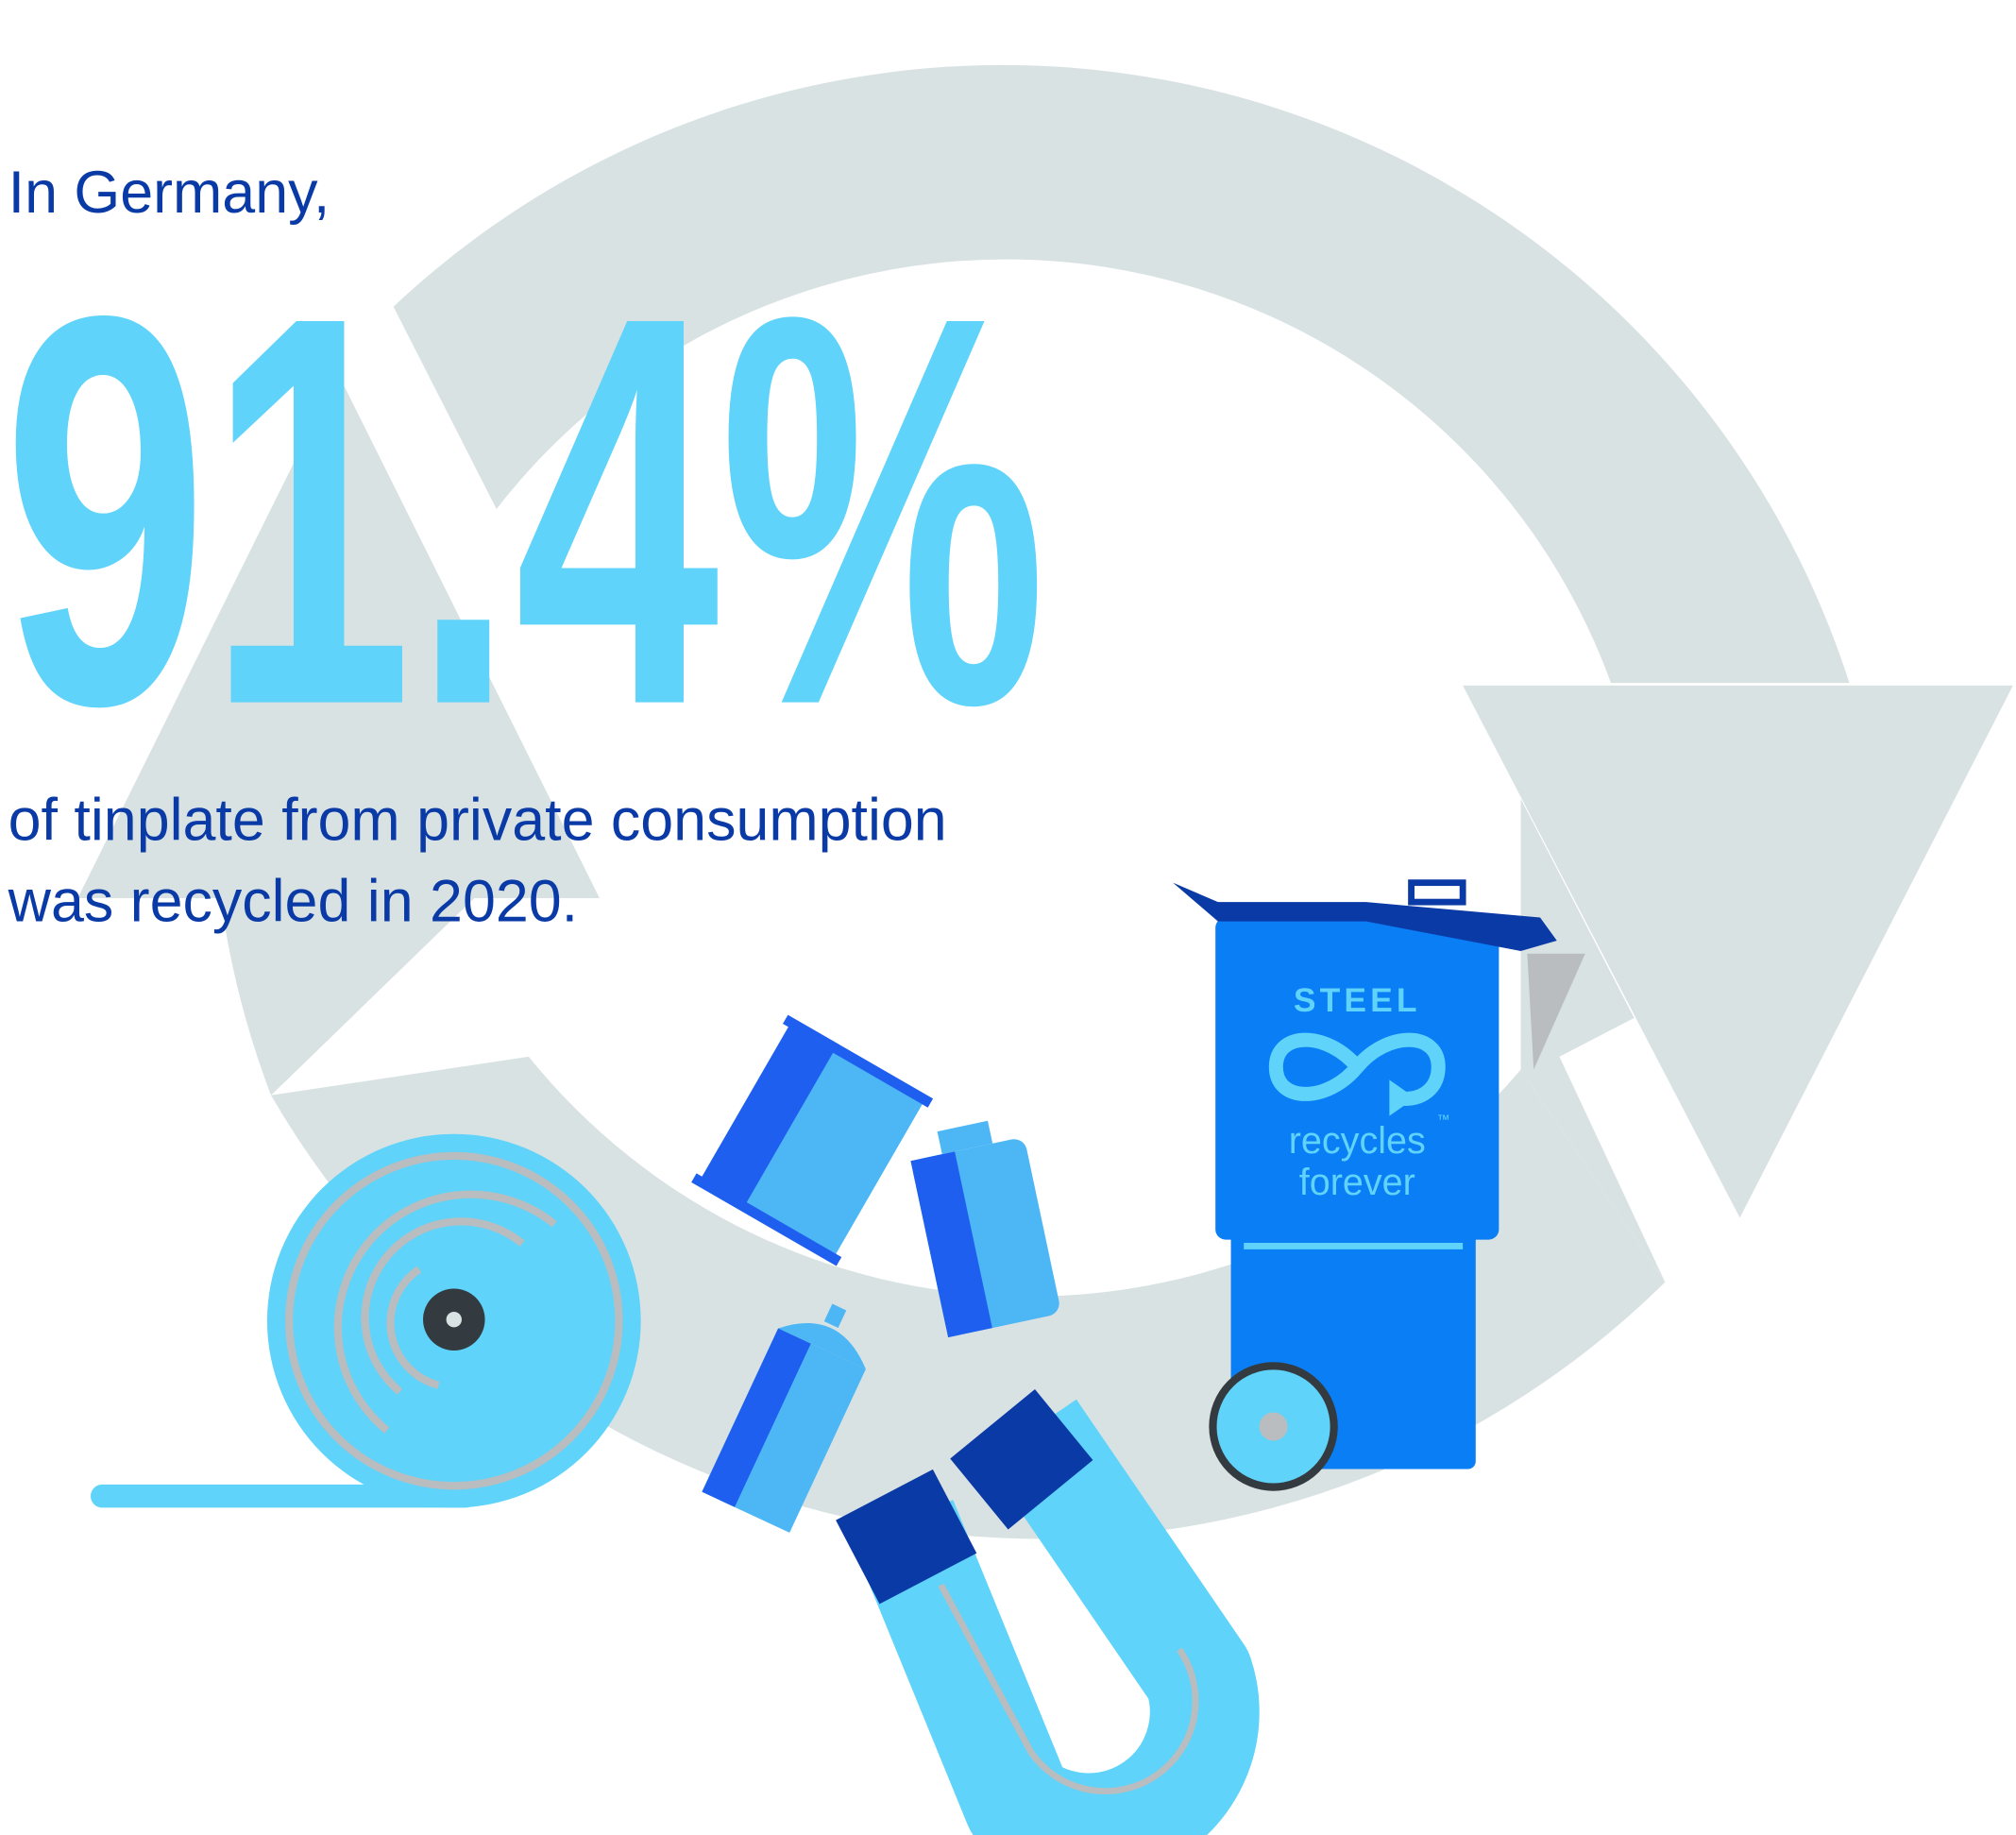  I want to click on recycling-bin: STEEL ™ recycles forever, so click(1379, 1185).